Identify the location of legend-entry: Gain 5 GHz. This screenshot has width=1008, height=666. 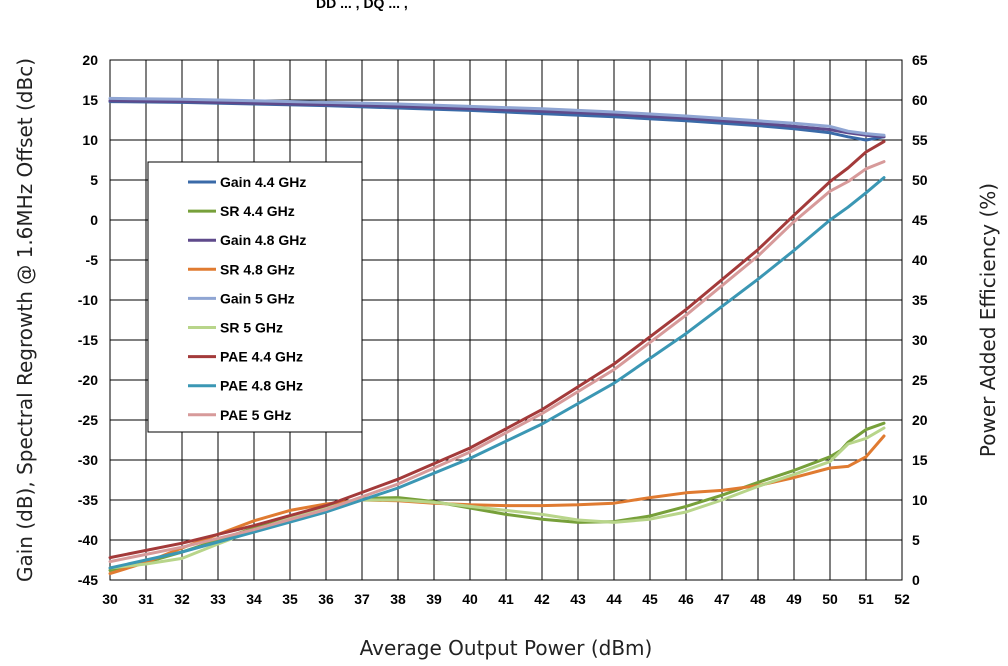
(257, 298).